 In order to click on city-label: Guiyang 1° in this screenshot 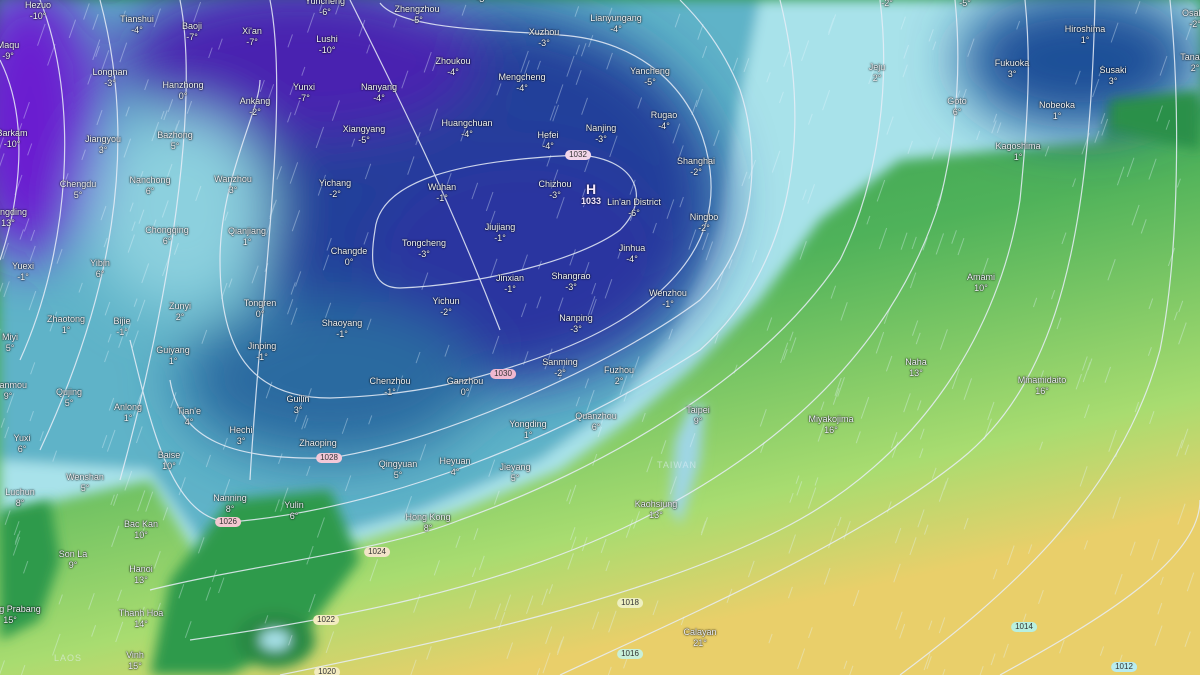, I will do `click(173, 356)`.